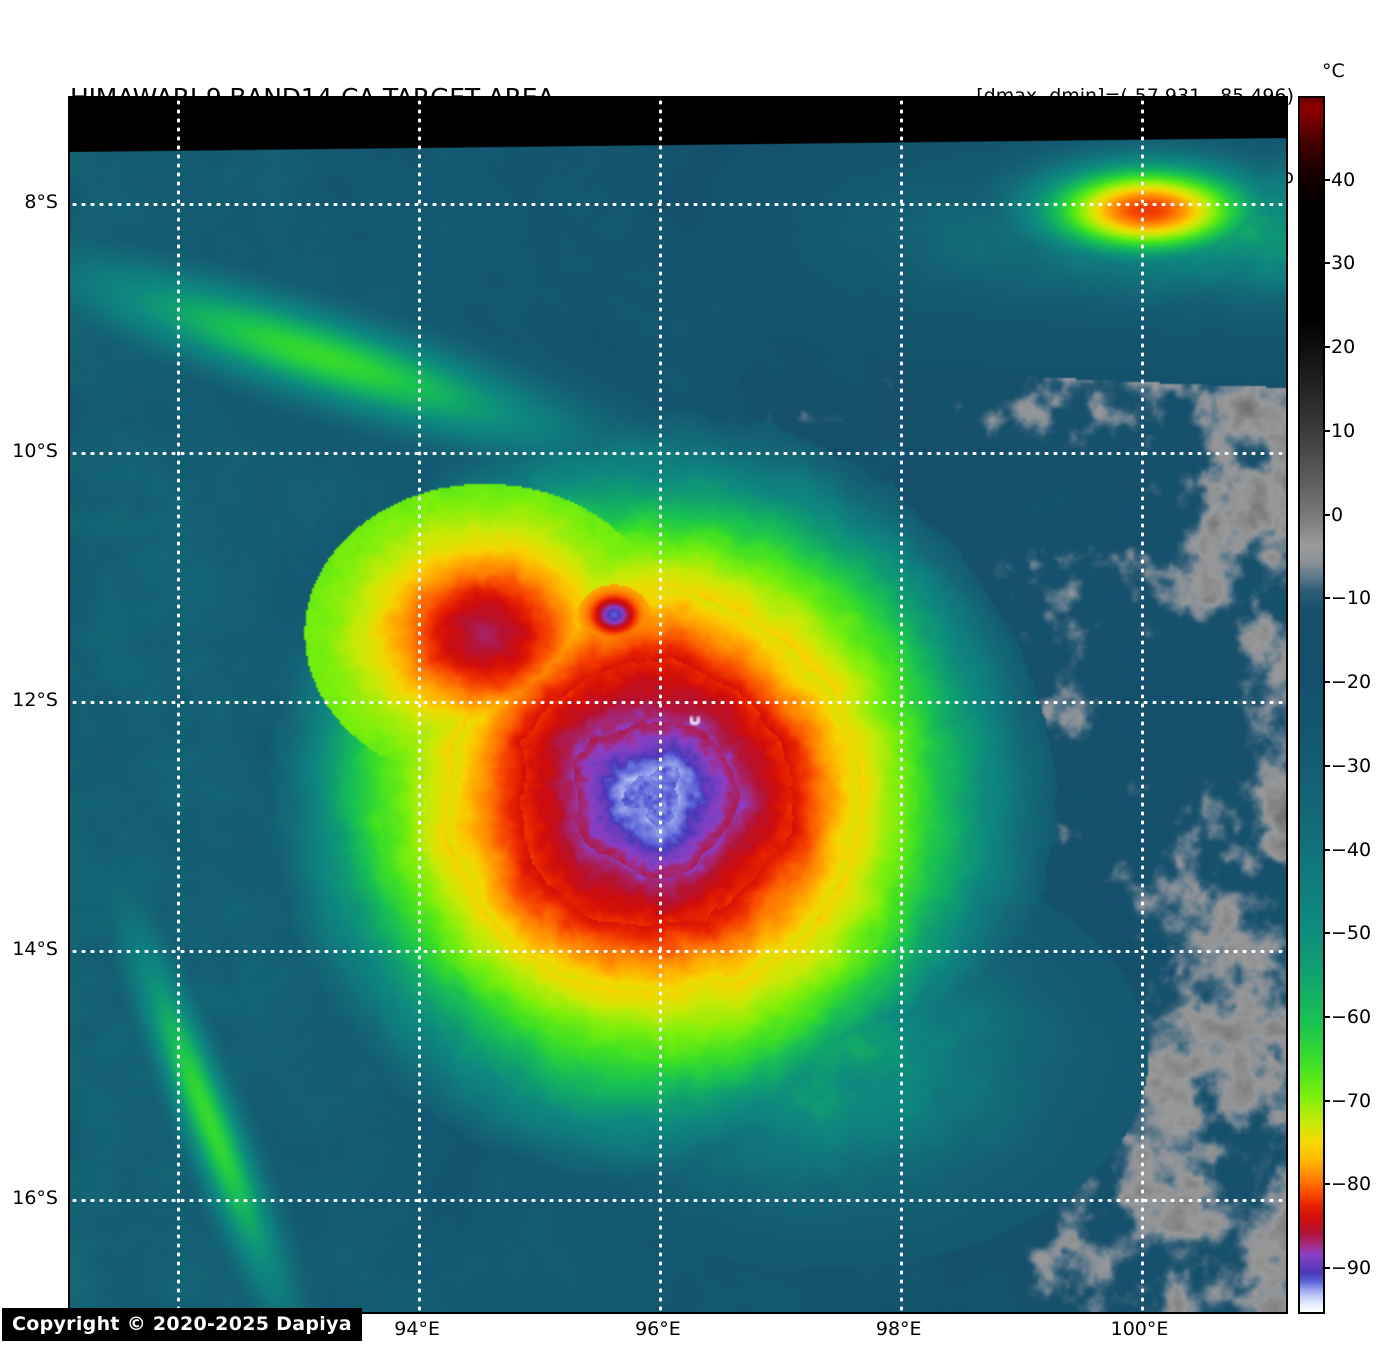 Image resolution: width=1388 pixels, height=1359 pixels. I want to click on colorbar-tick-label: −60, so click(1351, 1016).